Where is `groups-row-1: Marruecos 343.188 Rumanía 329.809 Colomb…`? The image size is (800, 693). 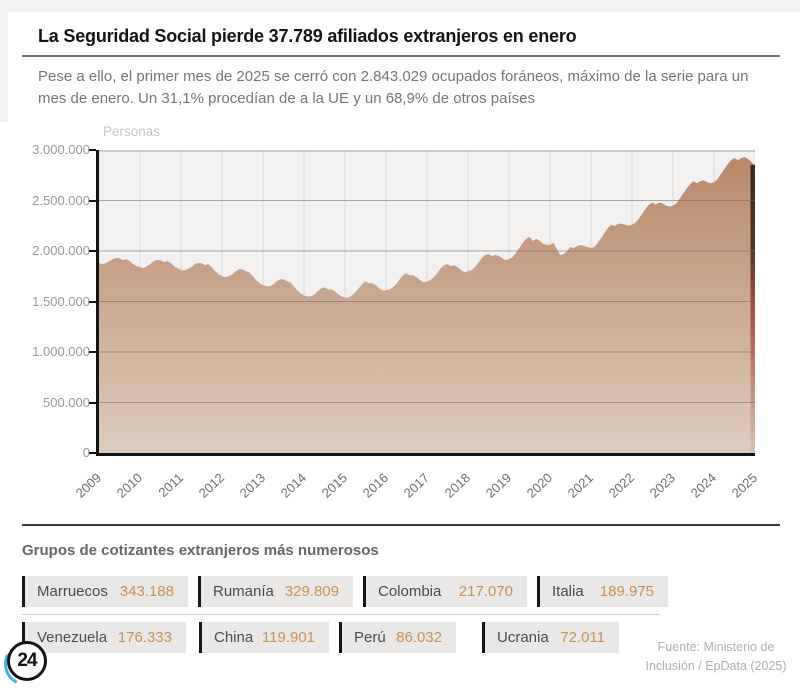
groups-row-1: Marruecos 343.188 Rumanía 329.809 Colomb… is located at coordinates (345, 591).